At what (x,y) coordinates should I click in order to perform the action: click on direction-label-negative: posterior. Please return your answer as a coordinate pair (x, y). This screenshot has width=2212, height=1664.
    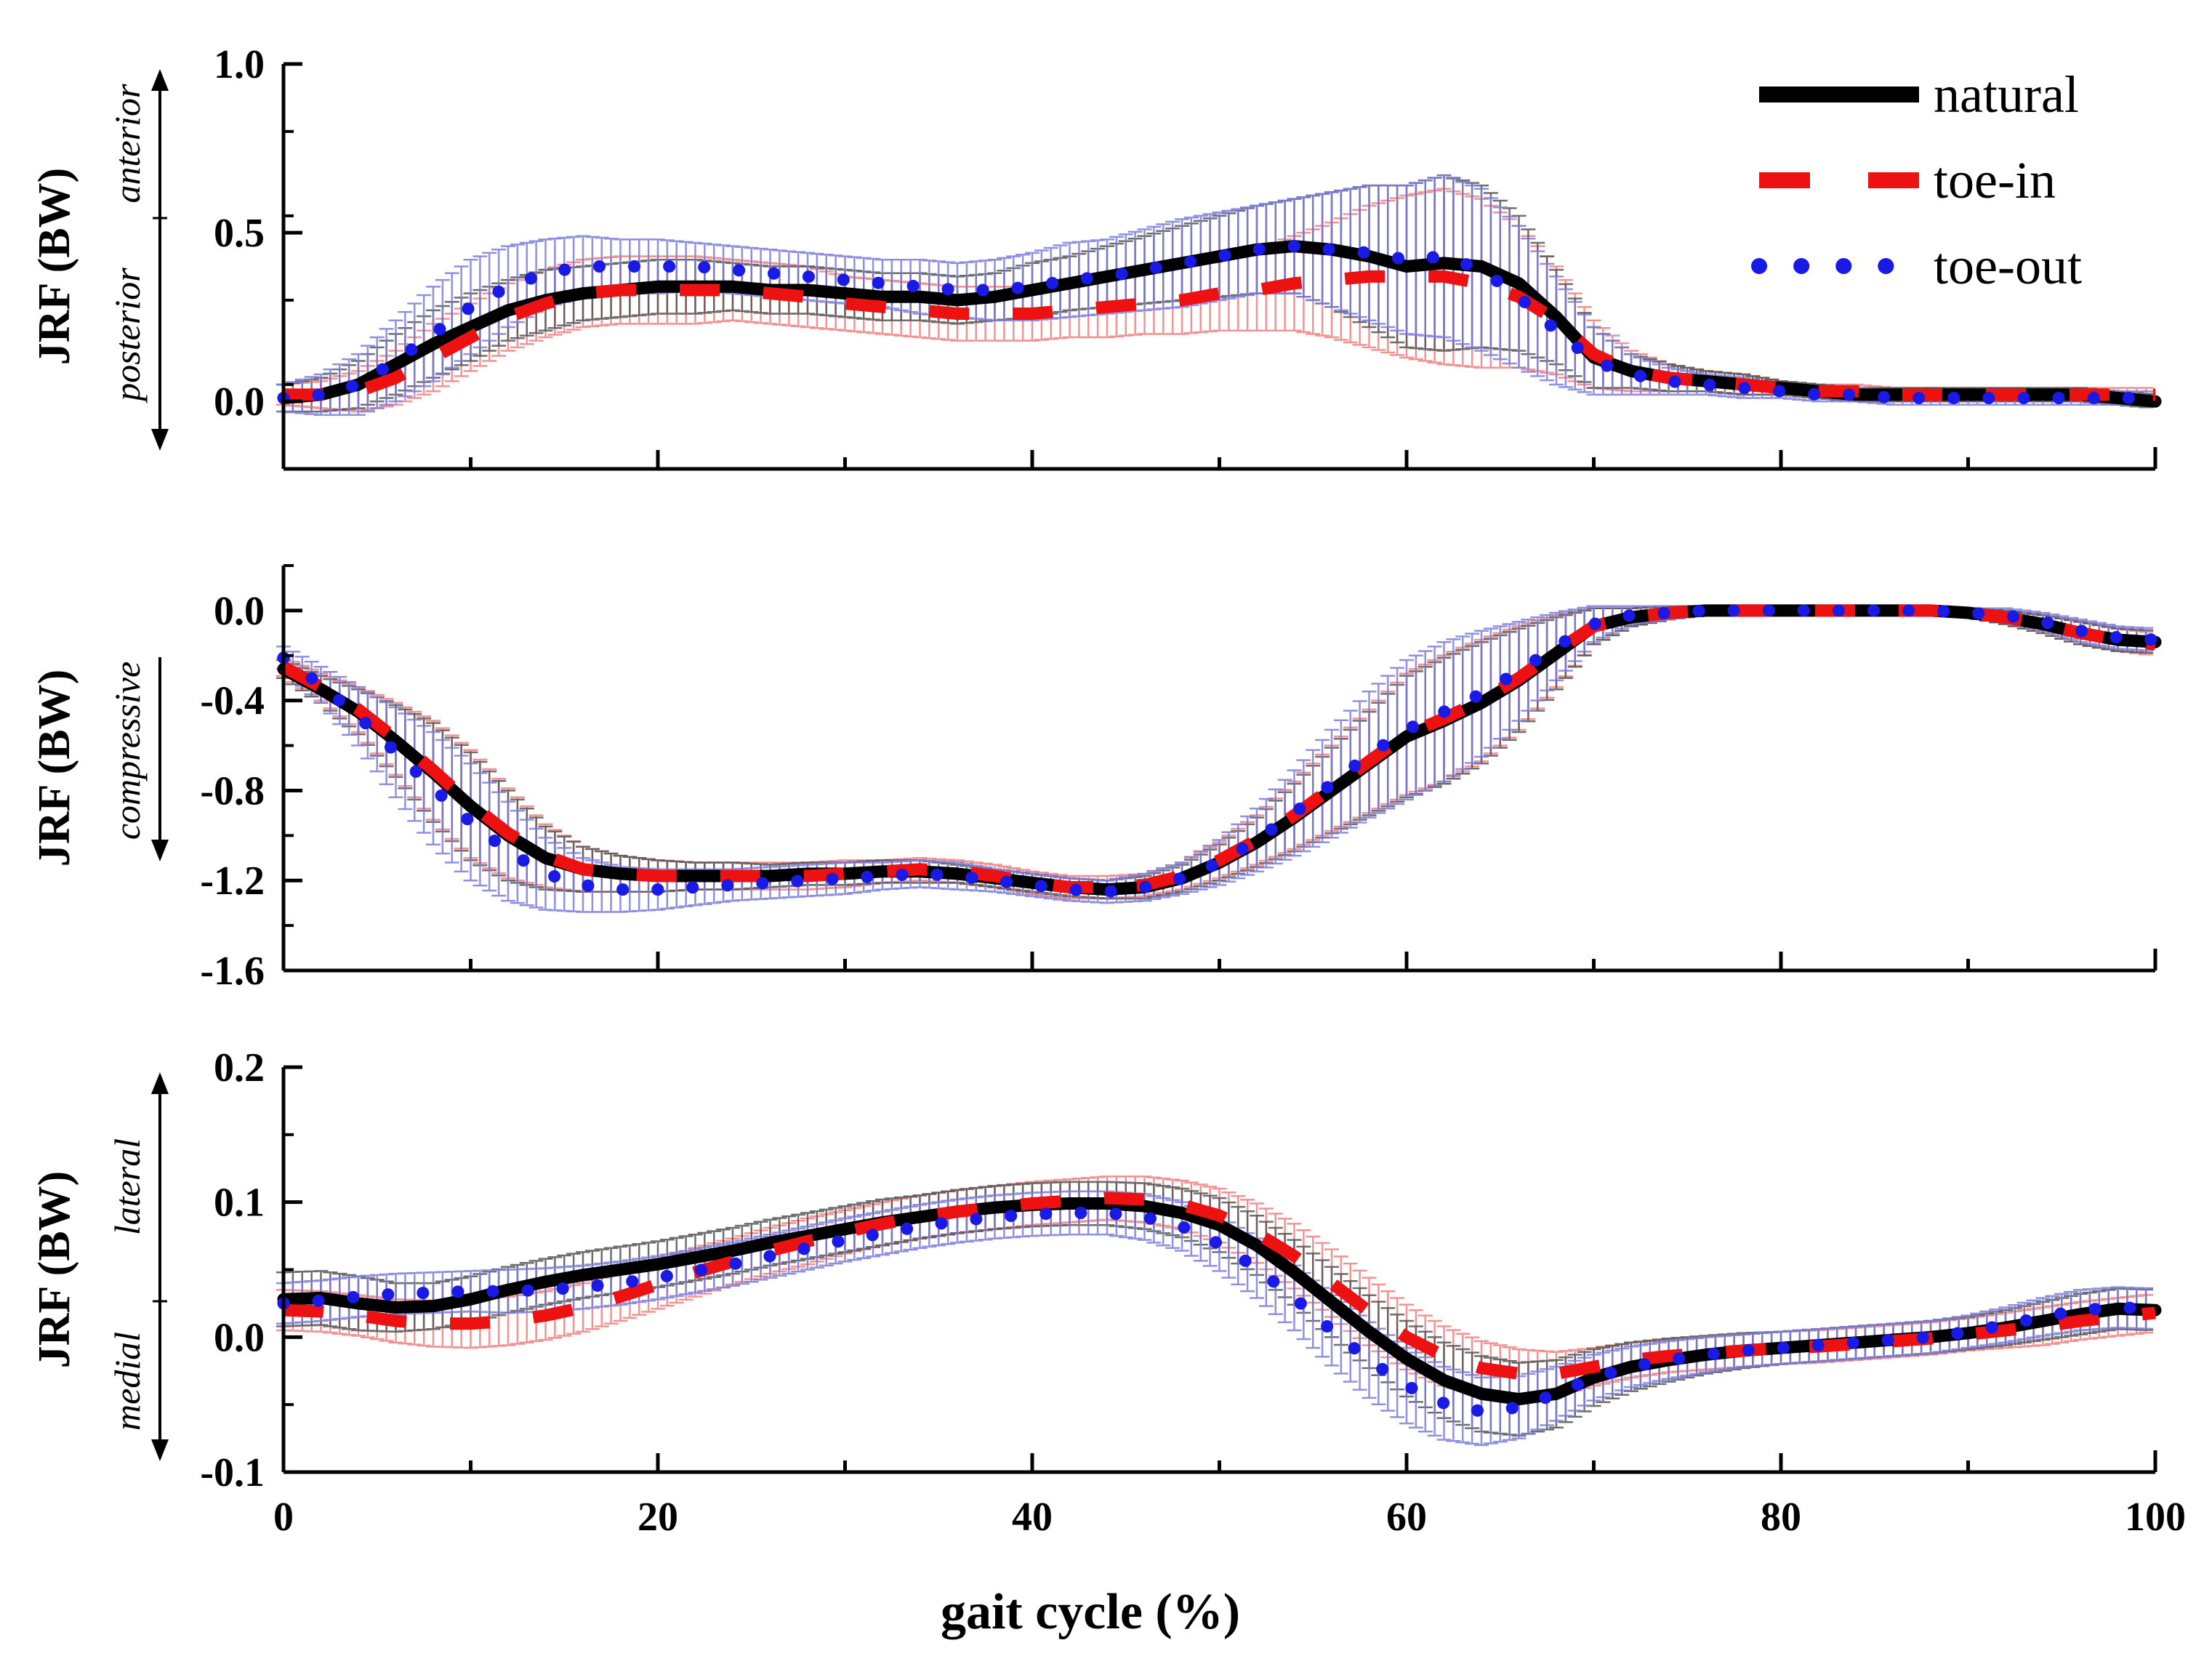
    Looking at the image, I should click on (127, 335).